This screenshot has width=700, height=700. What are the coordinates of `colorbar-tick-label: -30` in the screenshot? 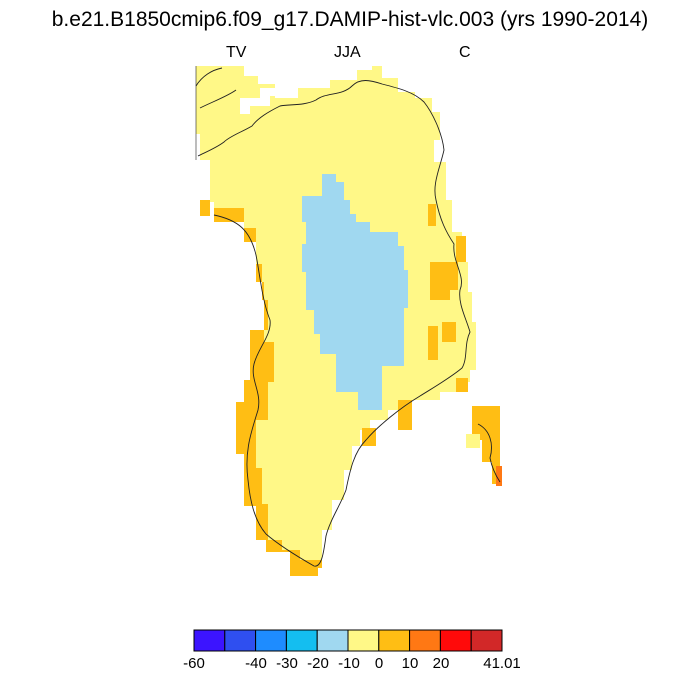 It's located at (287, 663).